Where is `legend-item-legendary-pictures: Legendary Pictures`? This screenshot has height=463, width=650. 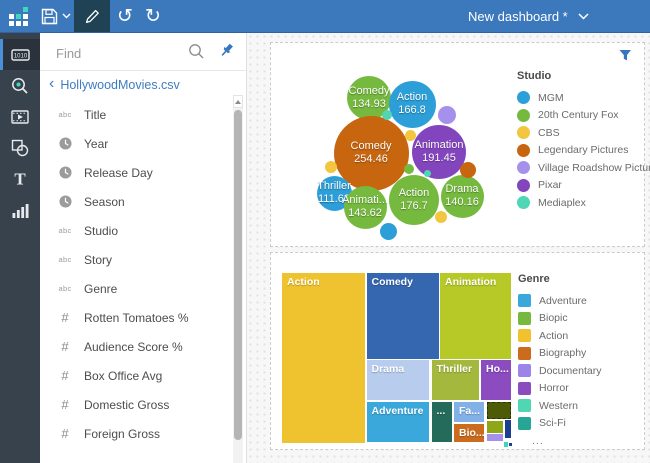 legend-item-legendary-pictures: Legendary Pictures is located at coordinates (581, 151).